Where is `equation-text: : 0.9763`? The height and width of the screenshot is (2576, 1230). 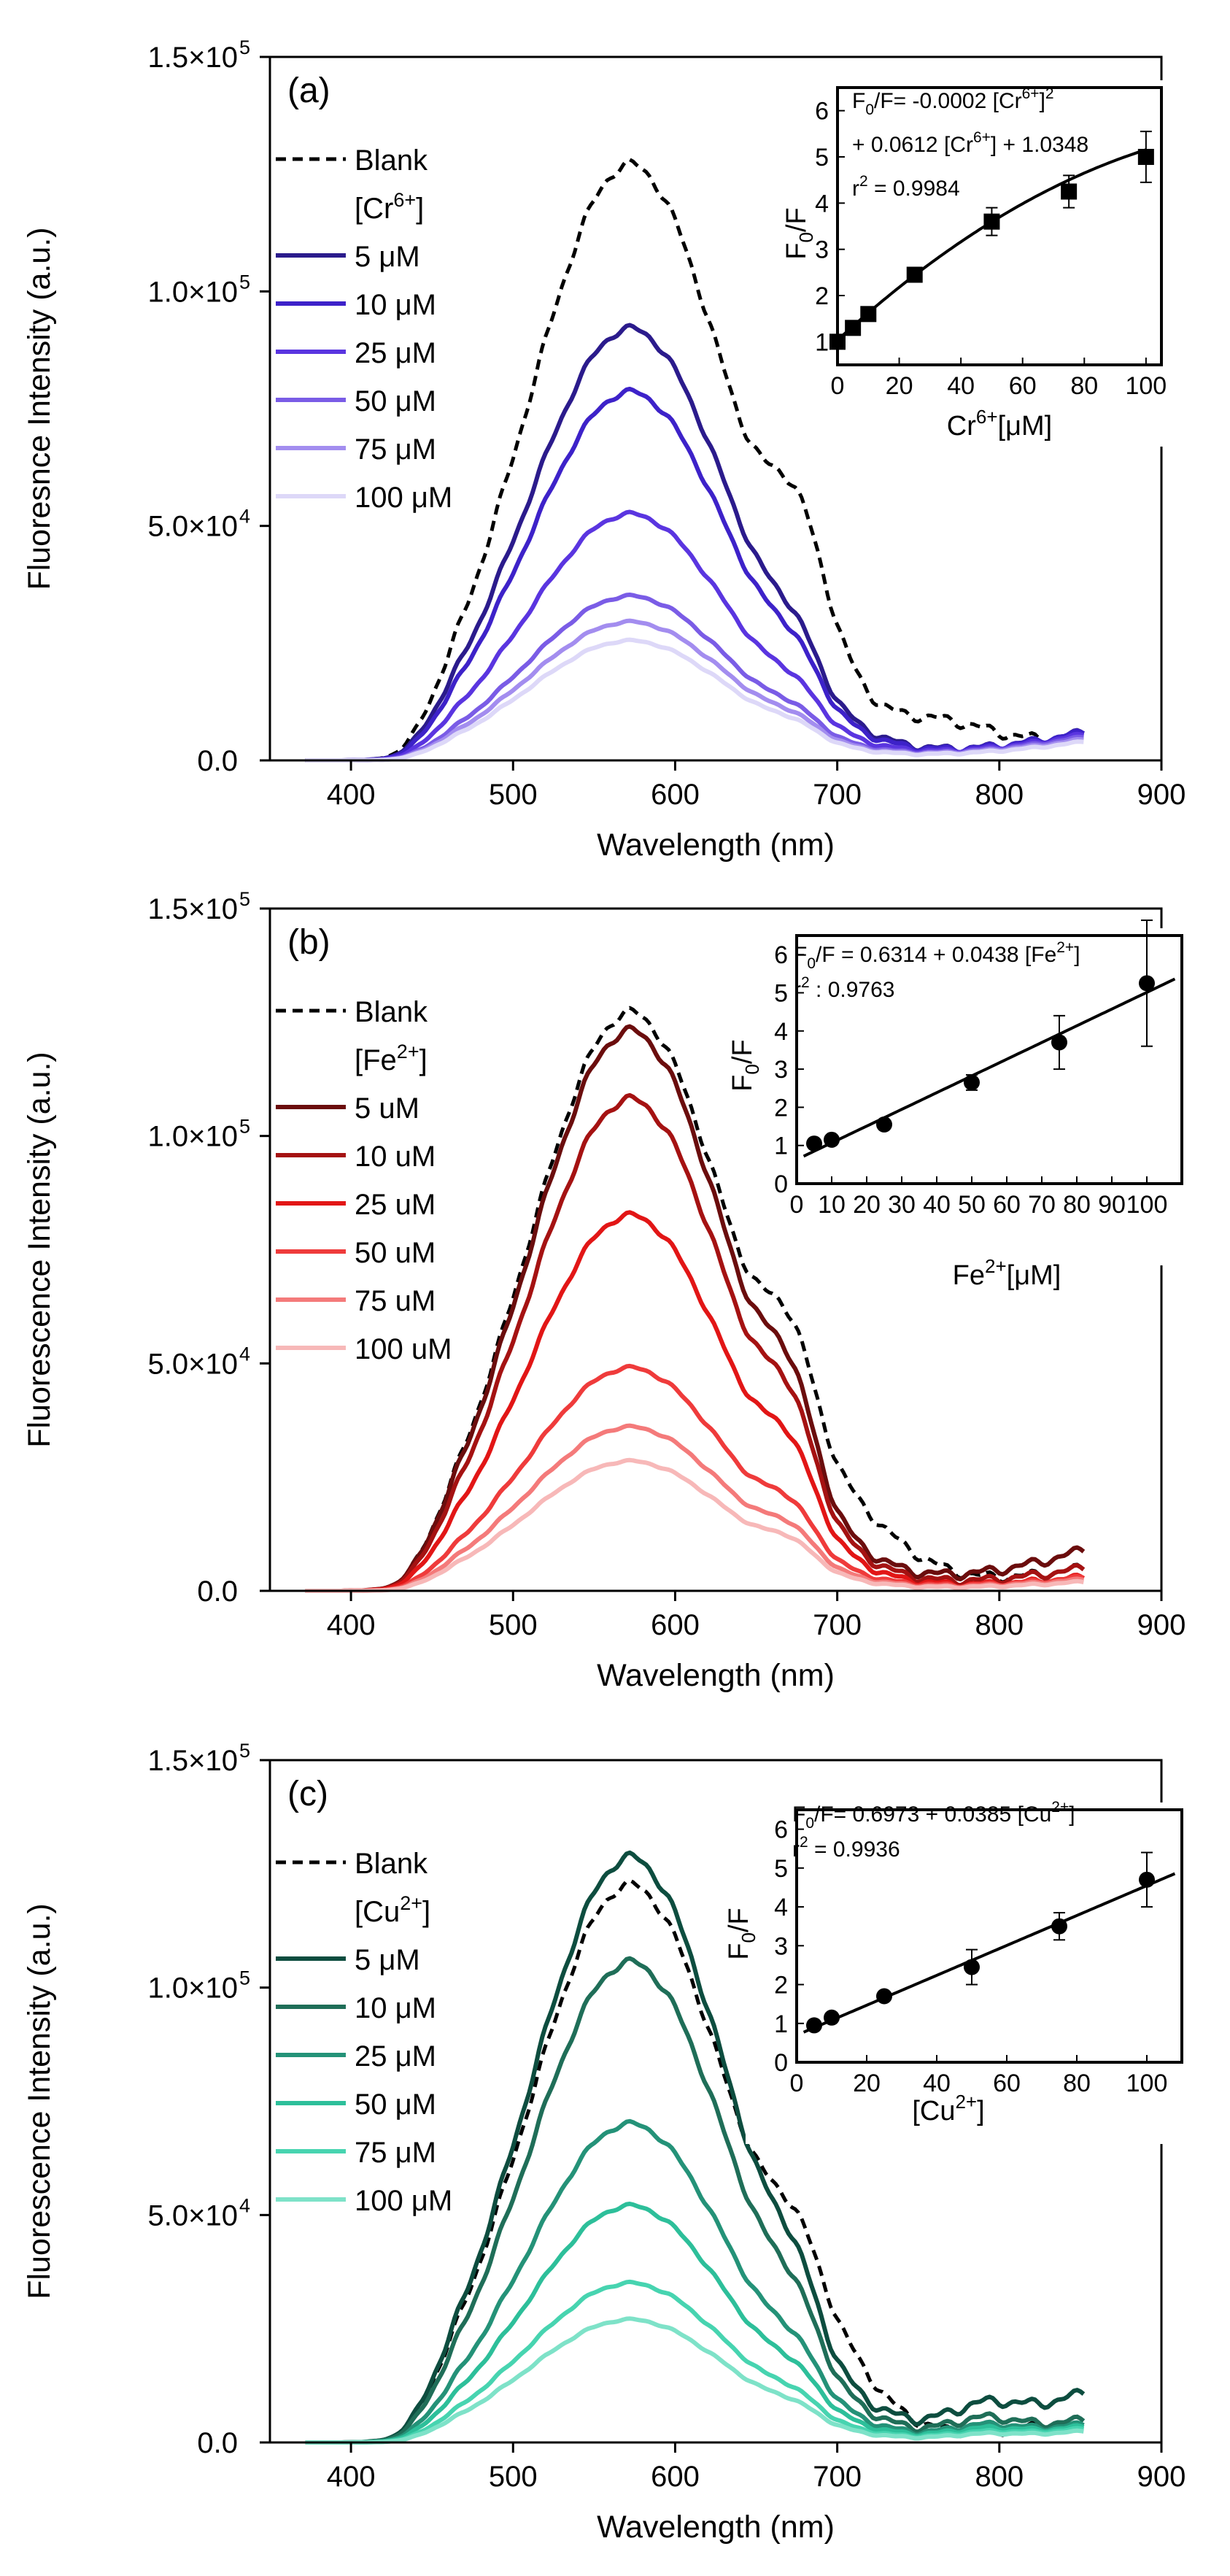 equation-text: : 0.9763 is located at coordinates (853, 990).